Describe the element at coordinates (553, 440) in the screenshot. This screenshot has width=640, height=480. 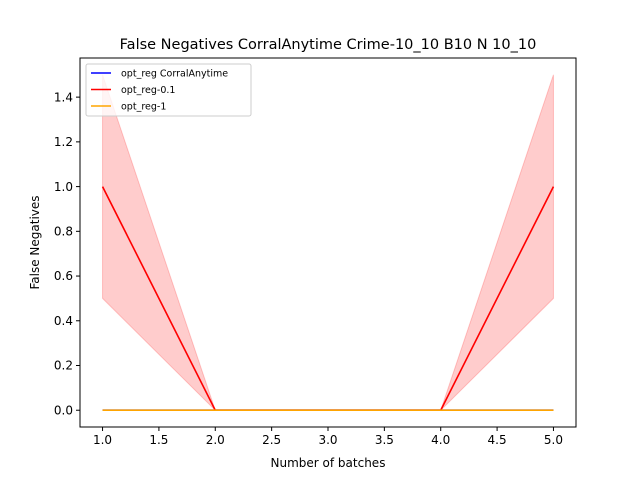
I see `x-tick-label: 5.0` at that location.